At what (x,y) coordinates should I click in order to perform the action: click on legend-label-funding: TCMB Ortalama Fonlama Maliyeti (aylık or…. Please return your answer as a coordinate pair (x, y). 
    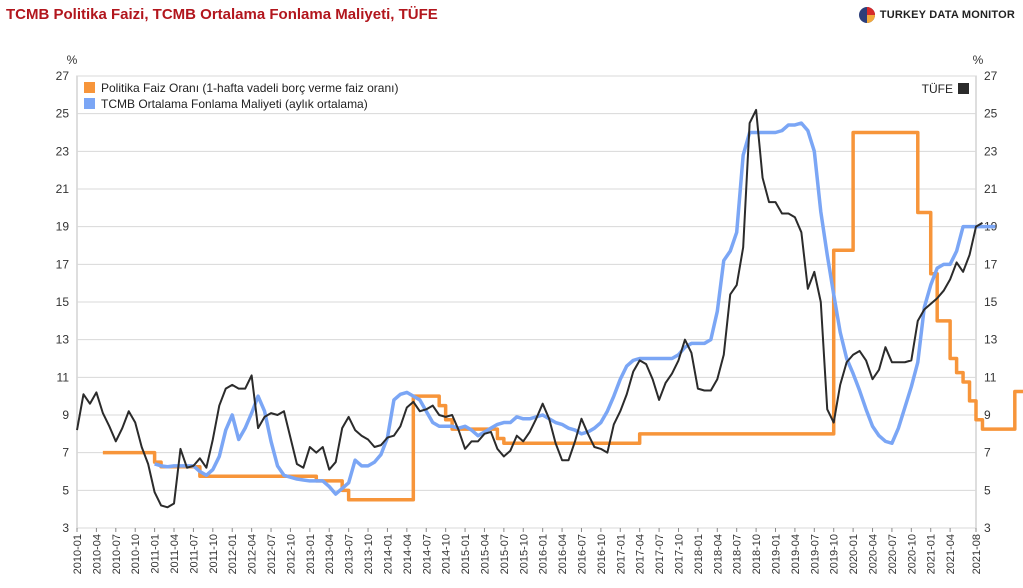
    Looking at the image, I should click on (234, 104).